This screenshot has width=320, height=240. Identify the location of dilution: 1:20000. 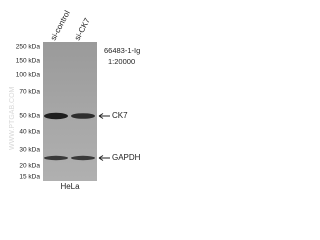
(121, 61).